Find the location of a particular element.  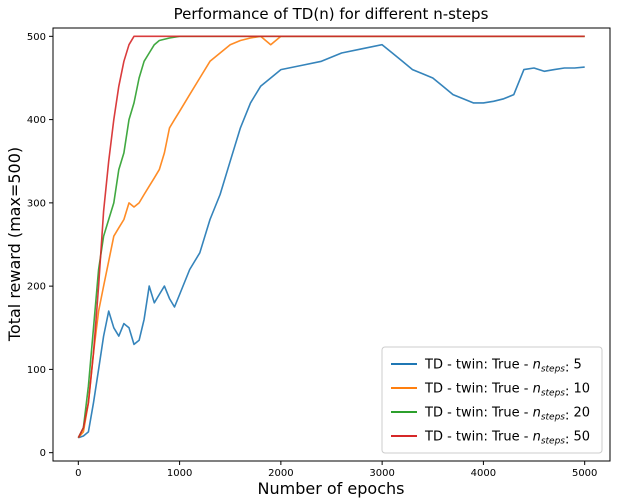

y-axis-label: Total reward (max=500) is located at coordinates (14, 244).